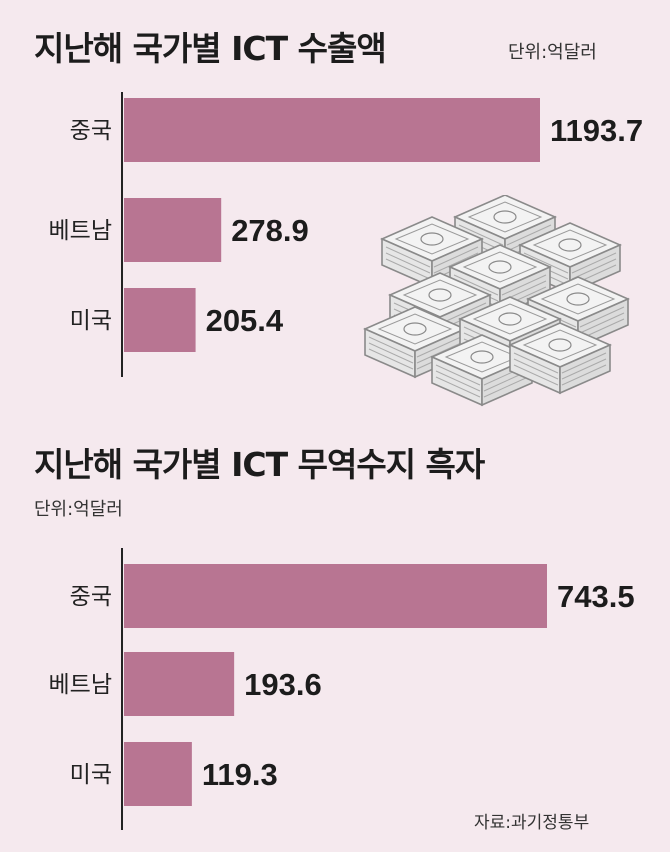 The image size is (670, 852). I want to click on chart-2-unit: 단위:억달러, so click(78, 509).